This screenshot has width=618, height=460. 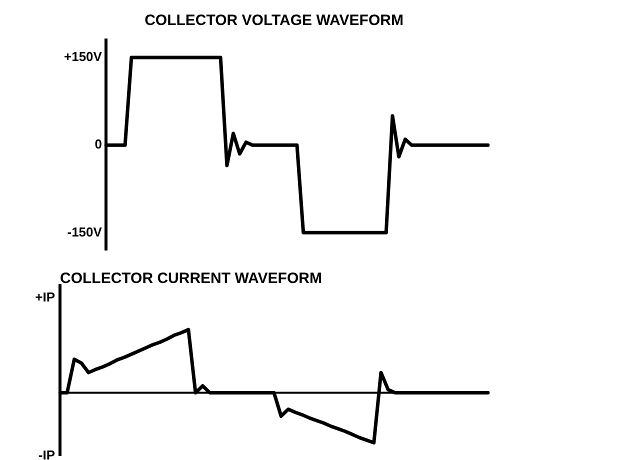 What do you see at coordinates (45, 297) in the screenshot?
I see `text: +IP` at bounding box center [45, 297].